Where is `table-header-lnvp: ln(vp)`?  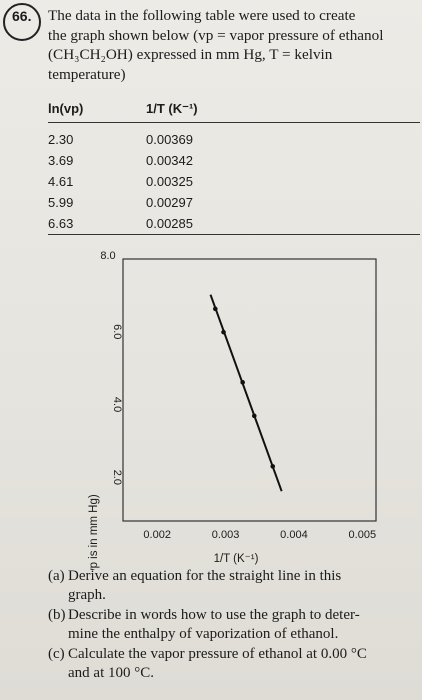
table-header-lnvp: ln(vp) is located at coordinates (66, 108).